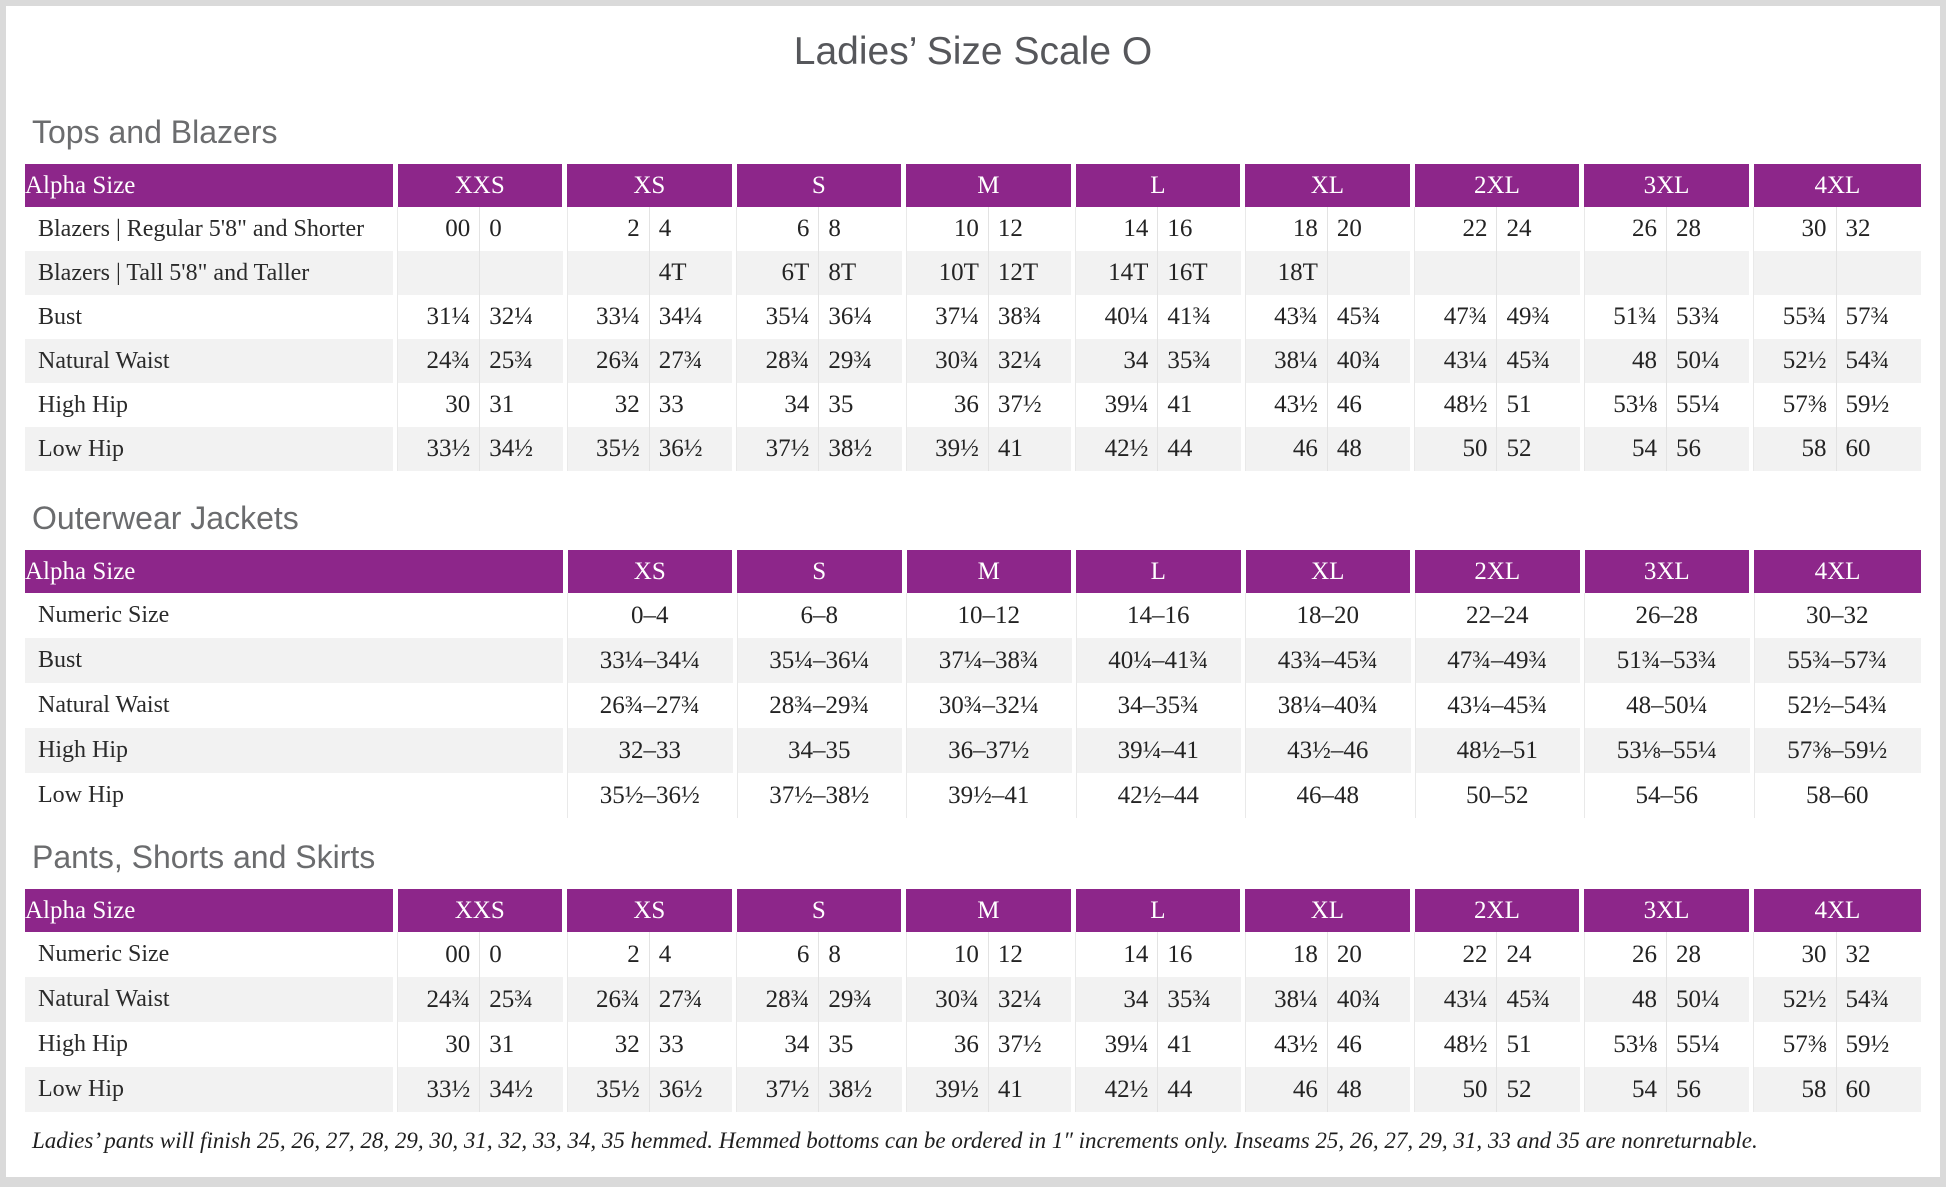  I want to click on data-cell: 55¼, so click(1708, 1045).